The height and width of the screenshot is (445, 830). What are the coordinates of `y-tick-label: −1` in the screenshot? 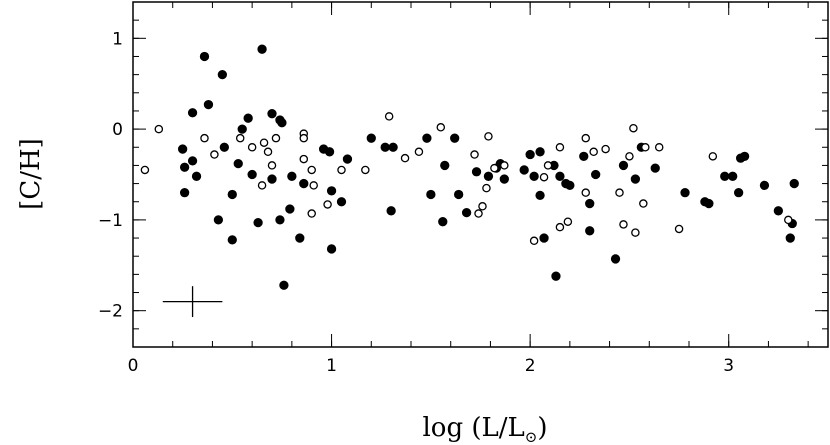 It's located at (110, 221).